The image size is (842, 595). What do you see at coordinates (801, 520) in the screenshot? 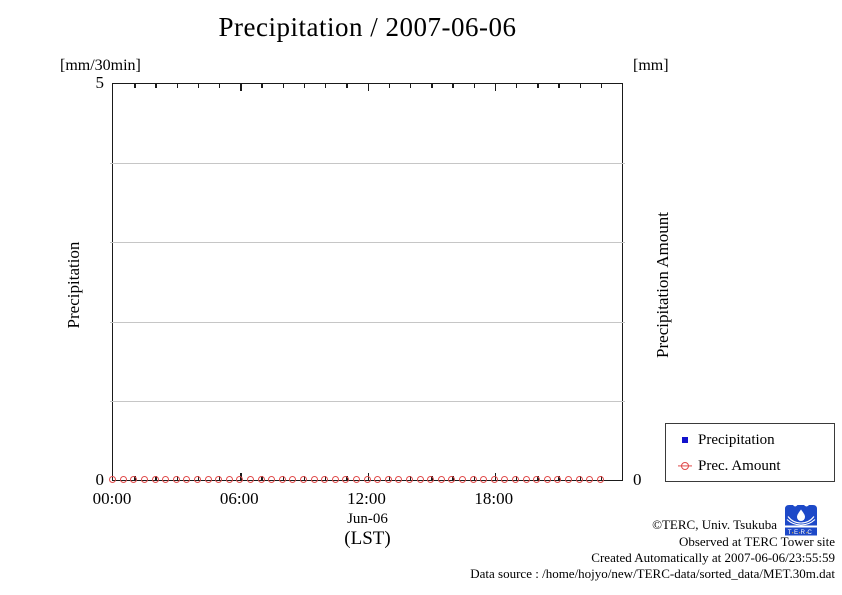
I see `terc-logo: TERC` at bounding box center [801, 520].